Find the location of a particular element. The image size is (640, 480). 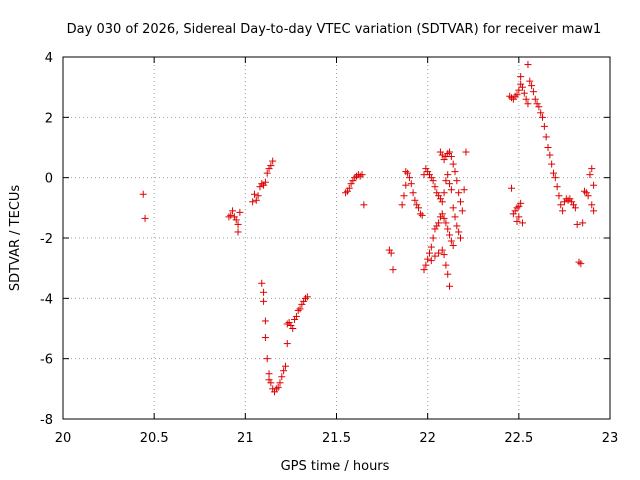

x-tick-label: 20.5 is located at coordinates (154, 438).